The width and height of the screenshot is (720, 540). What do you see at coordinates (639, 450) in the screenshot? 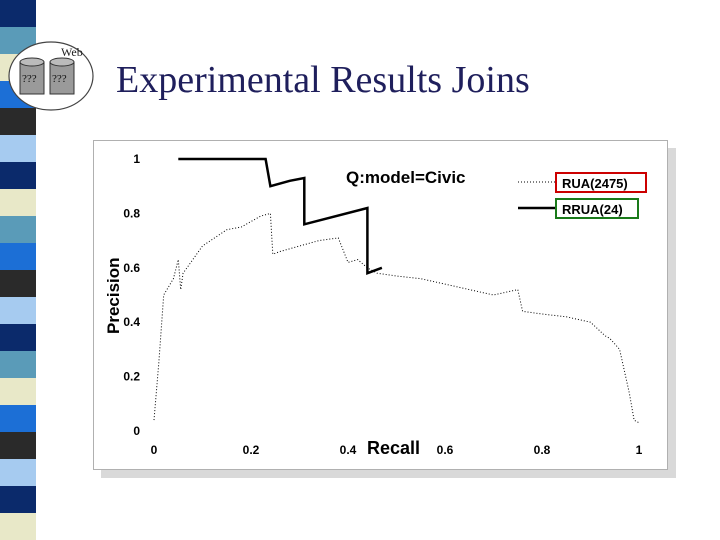
I see `x-tick-label: 1` at bounding box center [639, 450].